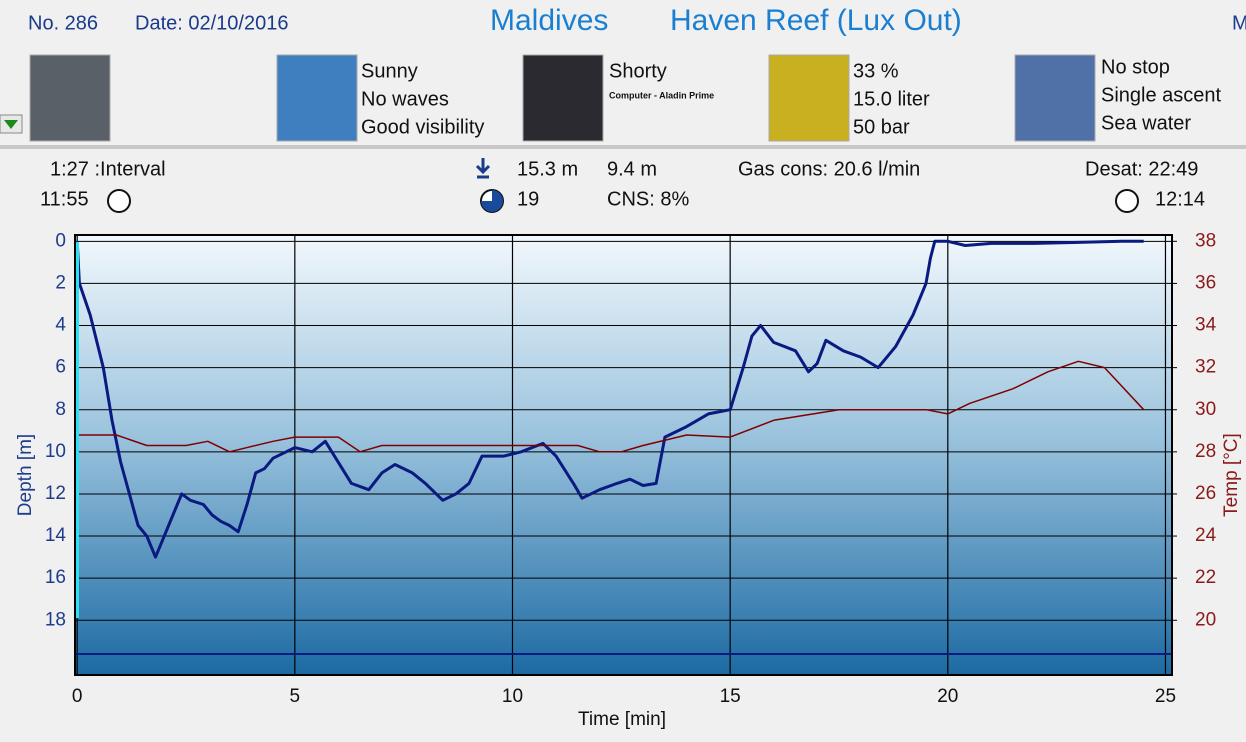 The width and height of the screenshot is (1246, 742). Describe the element at coordinates (1205, 577) in the screenshot. I see `y2-tick-label: 22` at that location.